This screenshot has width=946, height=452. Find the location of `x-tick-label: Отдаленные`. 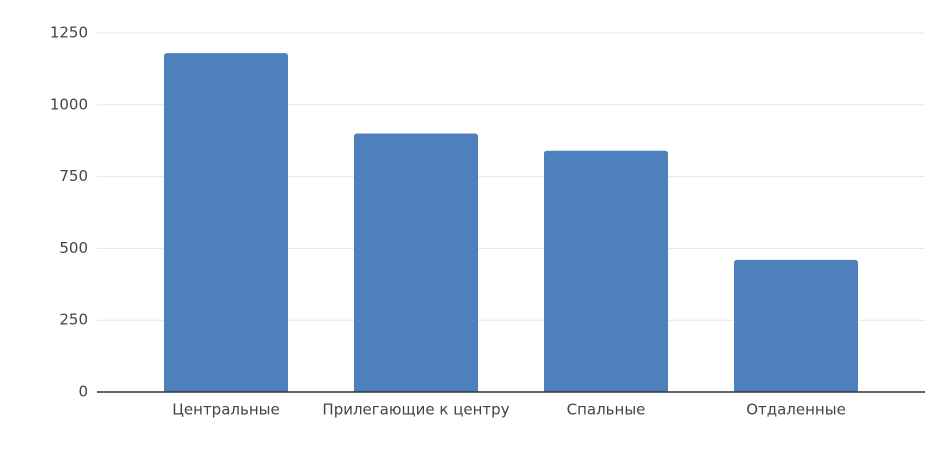

x-tick-label: Отдаленные is located at coordinates (796, 410).